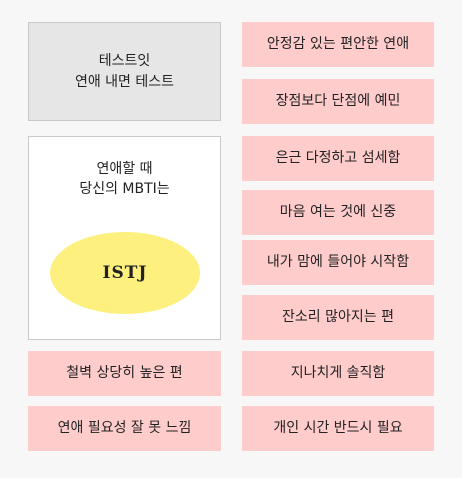 This screenshot has width=462, height=478. What do you see at coordinates (124, 169) in the screenshot?
I see `result-question-line1: 연애할 때` at bounding box center [124, 169].